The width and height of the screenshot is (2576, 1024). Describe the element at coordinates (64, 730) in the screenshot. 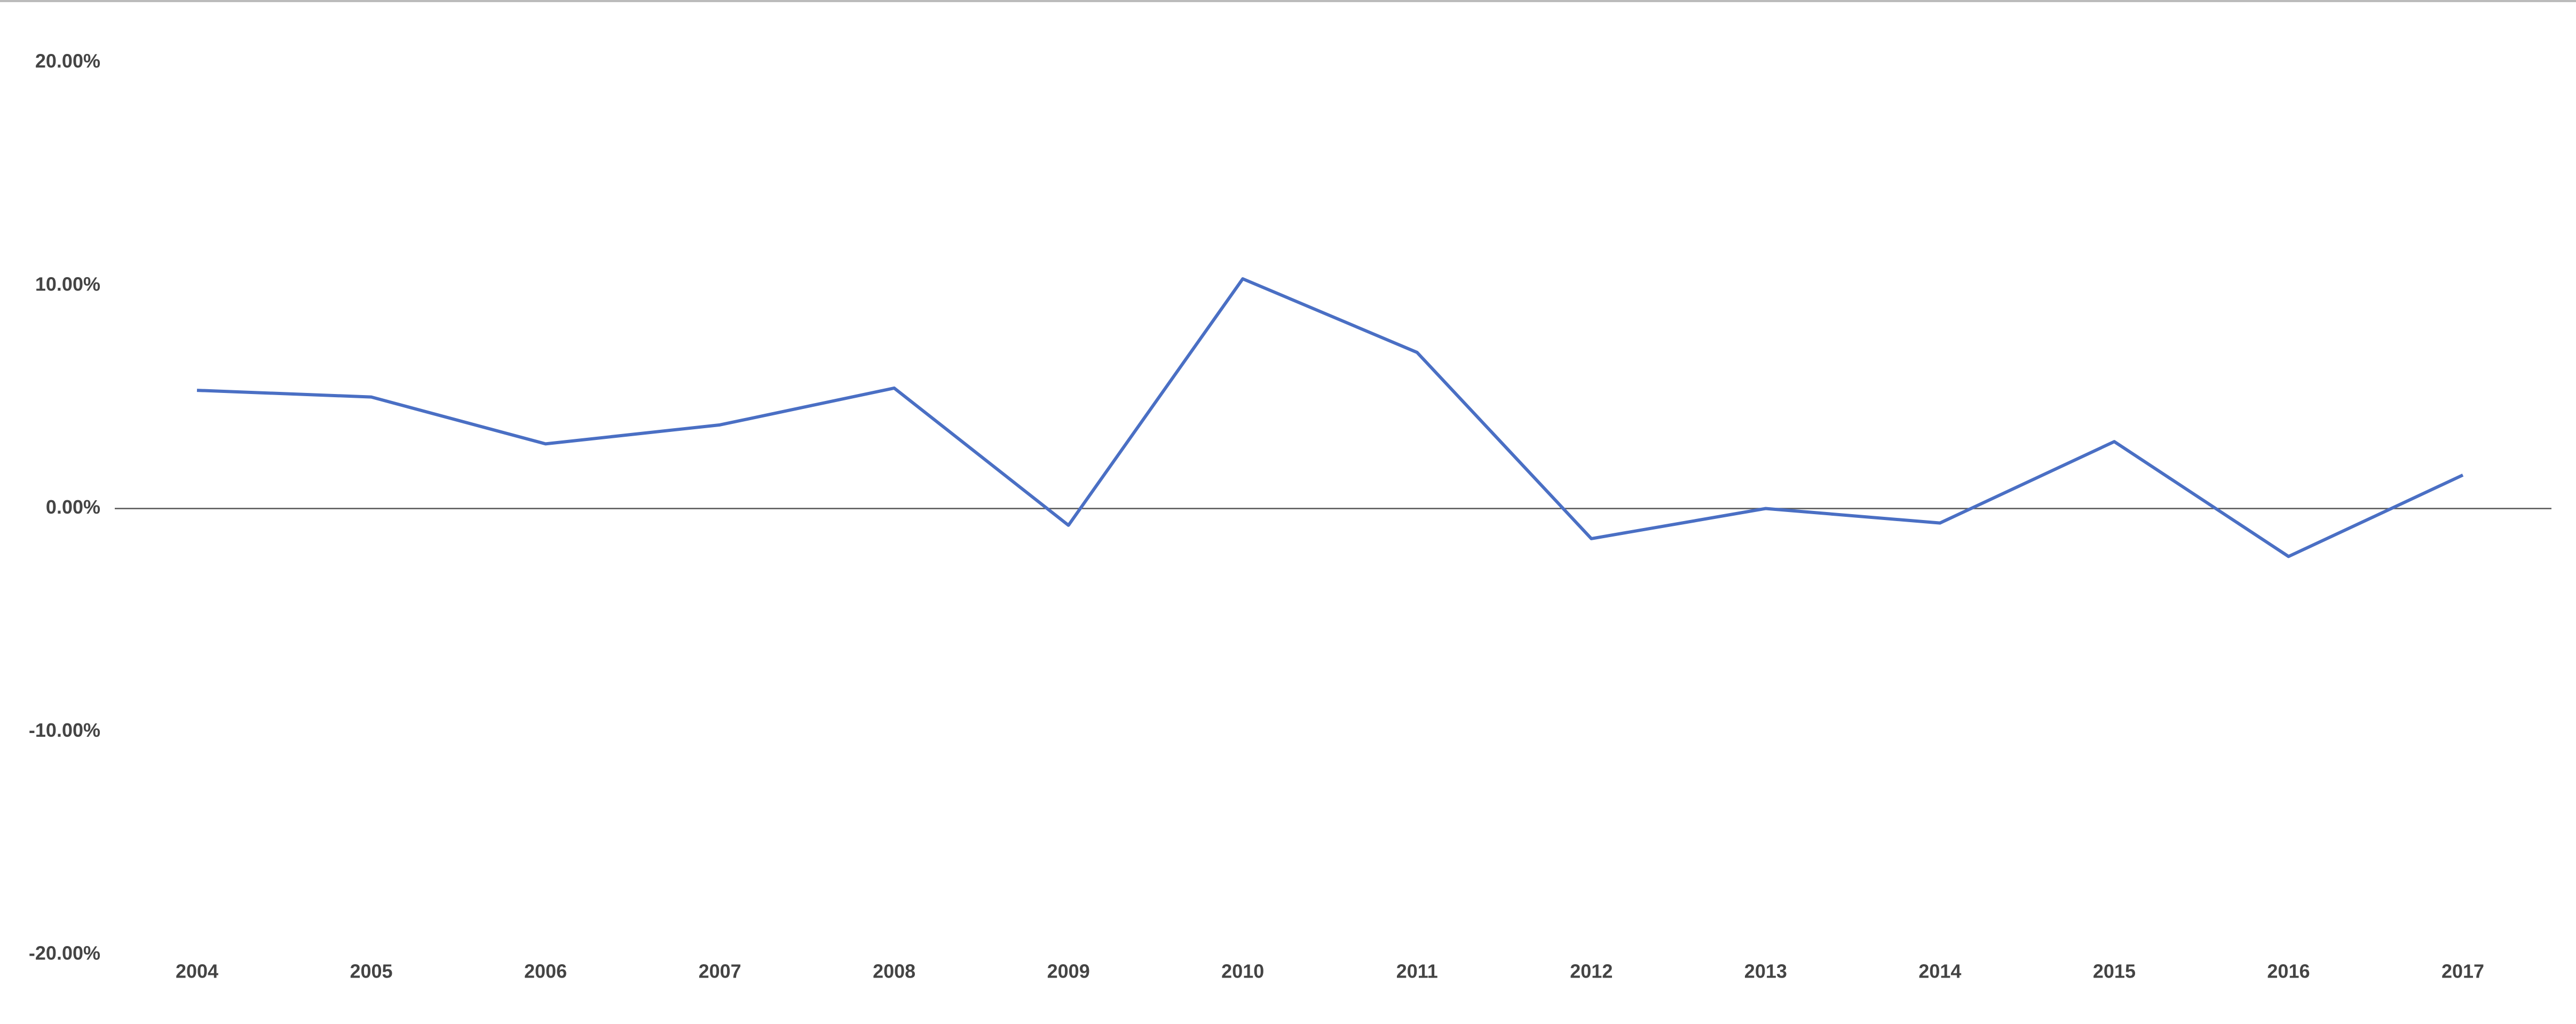

I see `y-tick-label: -10.00%` at that location.